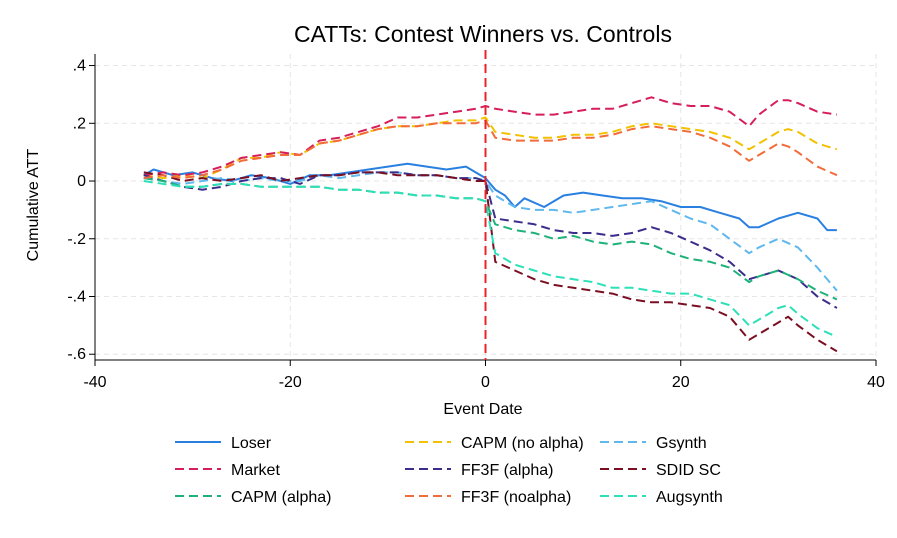 The height and width of the screenshot is (538, 897). What do you see at coordinates (223, 443) in the screenshot?
I see `legend-item: Loser` at bounding box center [223, 443].